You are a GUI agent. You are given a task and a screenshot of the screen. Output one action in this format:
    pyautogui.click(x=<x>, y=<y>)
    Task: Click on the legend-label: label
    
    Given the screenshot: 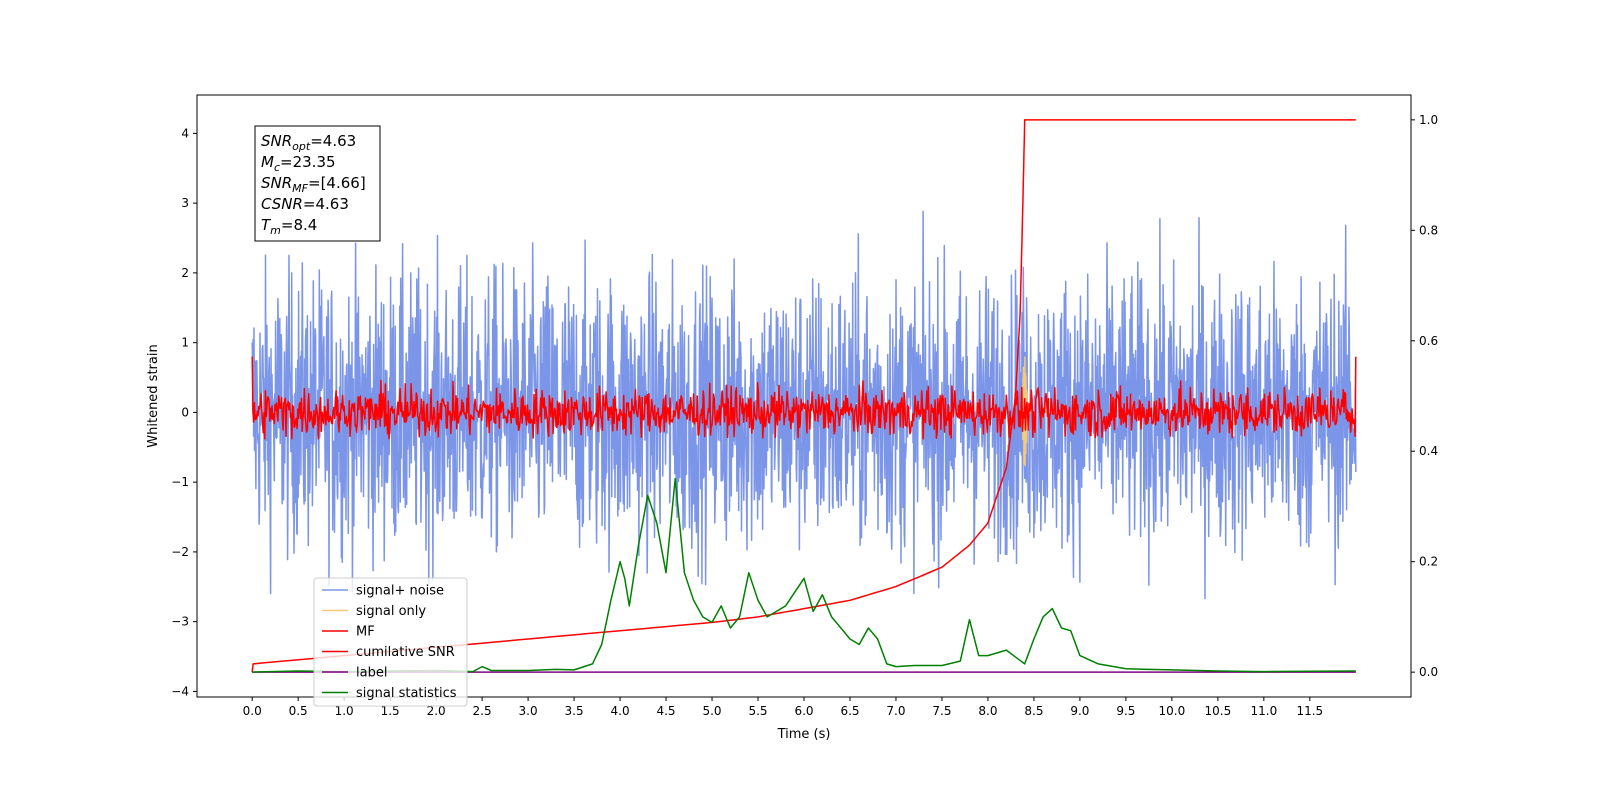 What is the action you would take?
    pyautogui.click(x=371, y=673)
    